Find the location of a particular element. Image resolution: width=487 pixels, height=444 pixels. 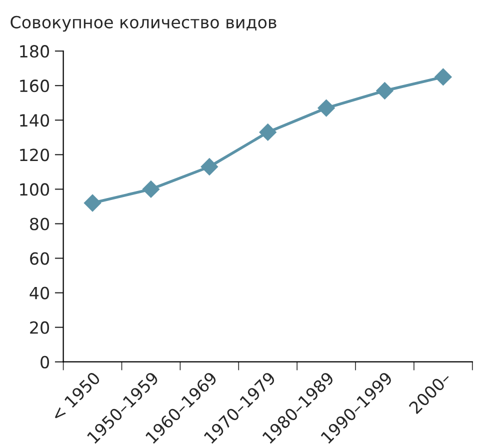

y-tick-label: 120 is located at coordinates (35, 155).